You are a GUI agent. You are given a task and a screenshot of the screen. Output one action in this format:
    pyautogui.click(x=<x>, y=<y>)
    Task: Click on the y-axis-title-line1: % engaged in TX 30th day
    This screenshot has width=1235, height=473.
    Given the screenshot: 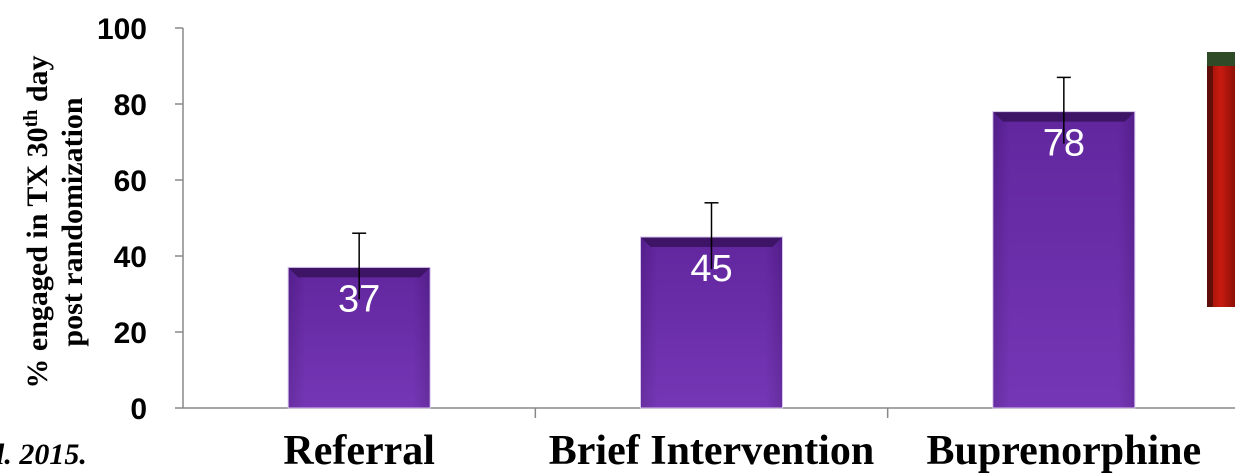 What is the action you would take?
    pyautogui.click(x=37, y=221)
    